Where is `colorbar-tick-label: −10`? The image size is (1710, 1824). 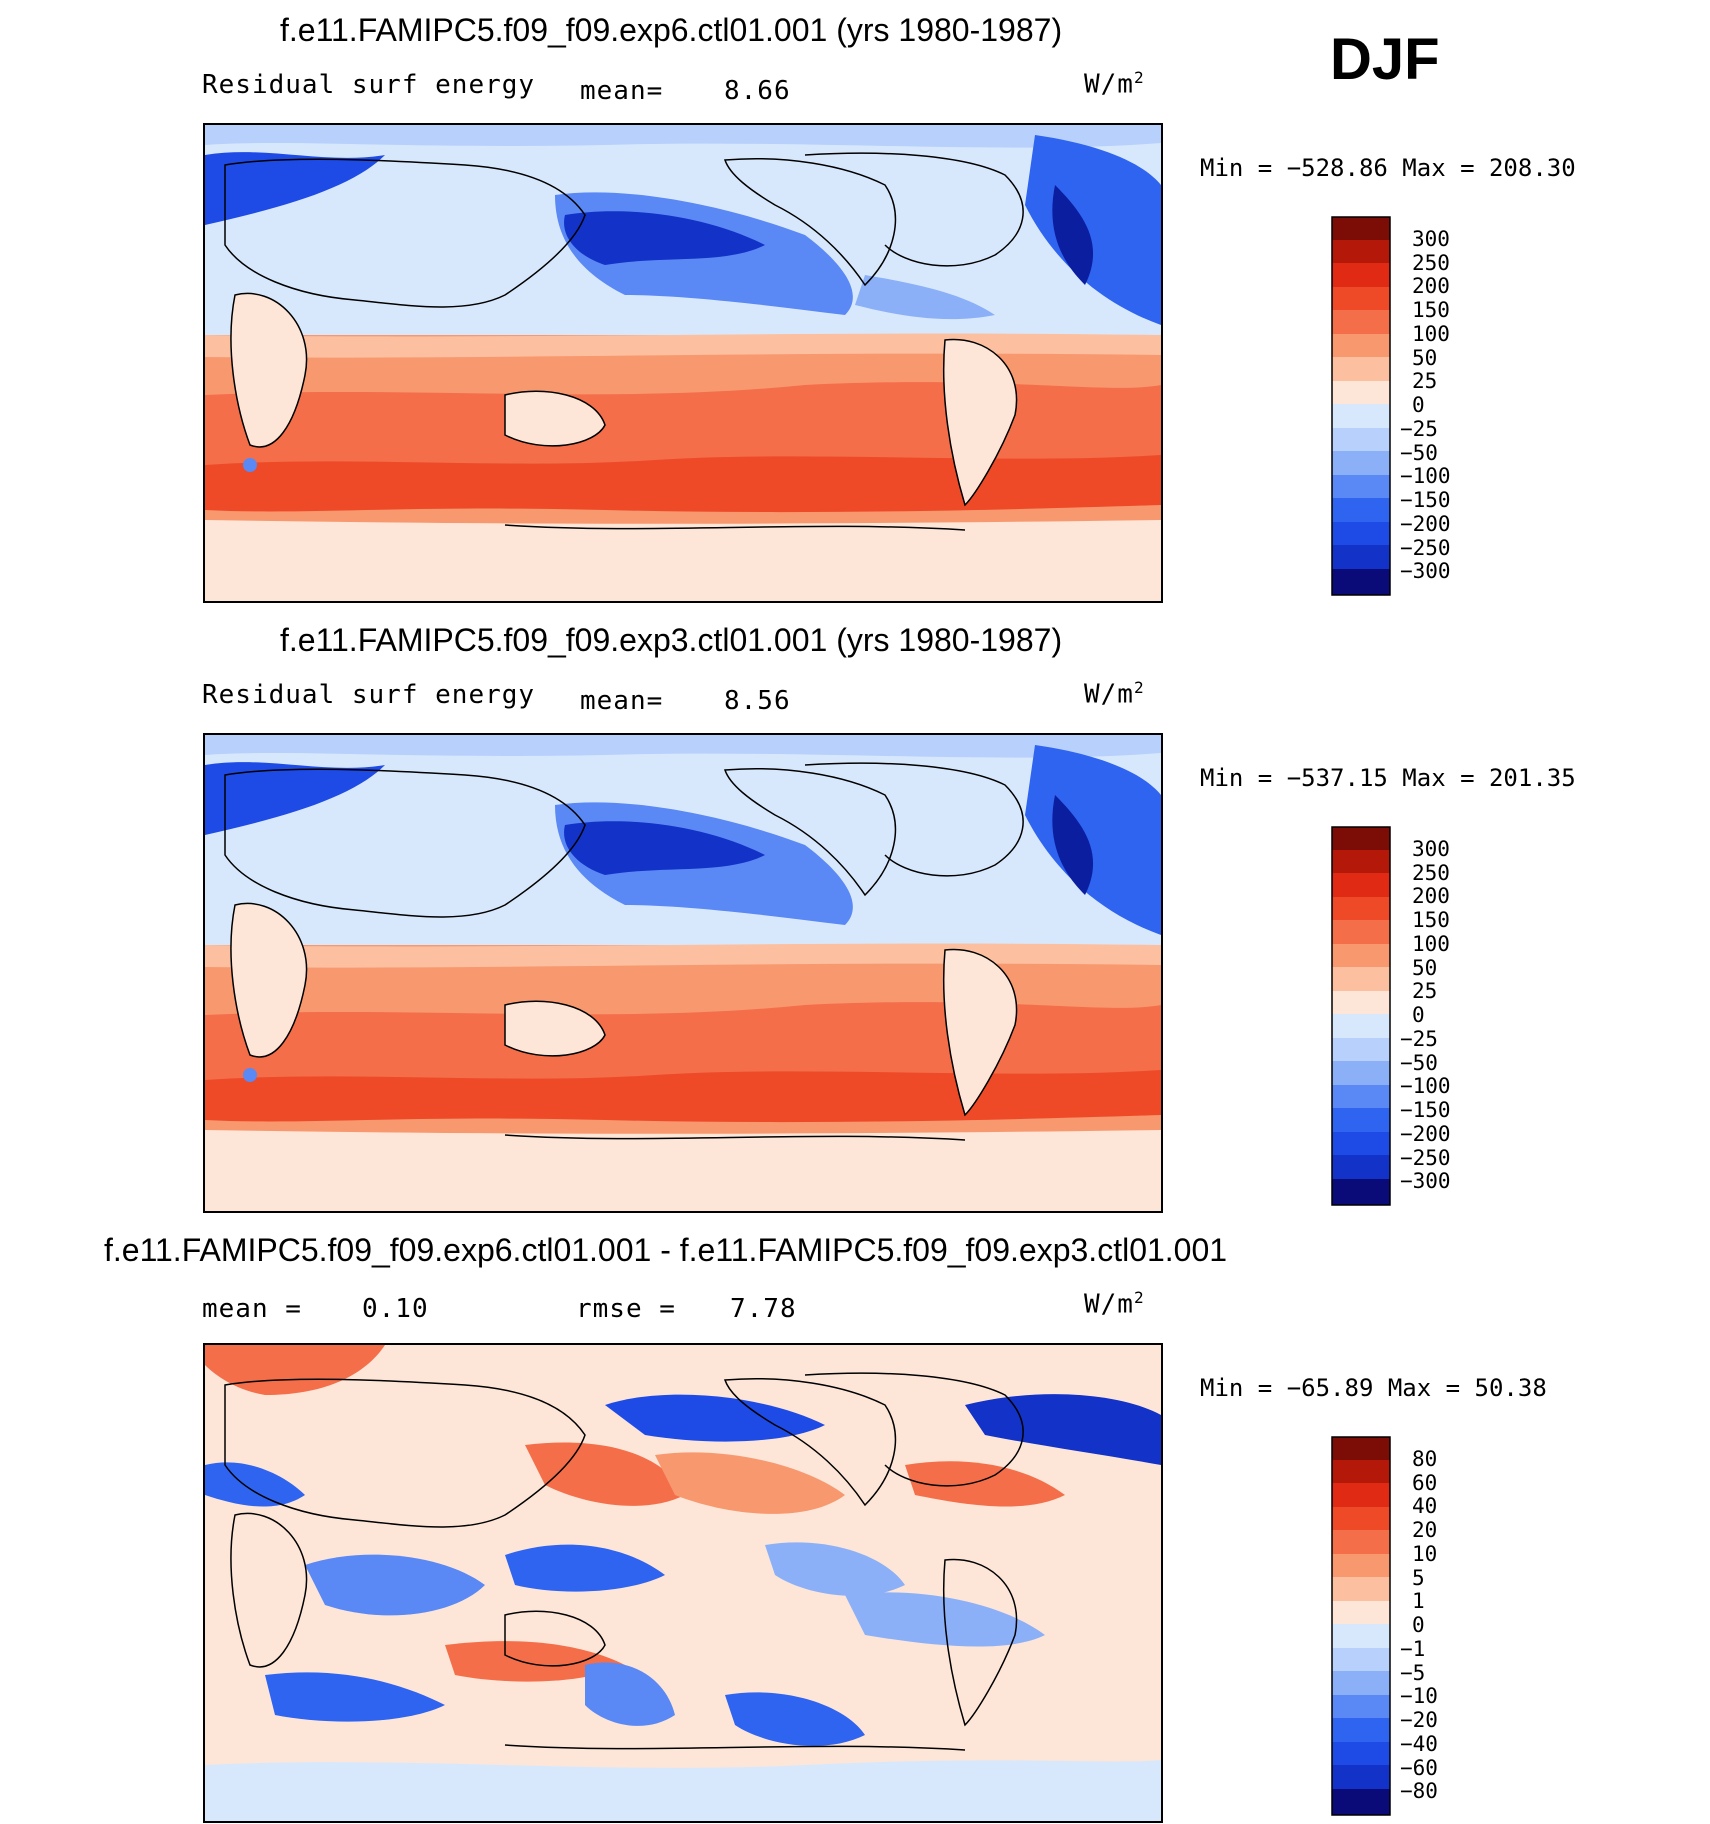 colorbar-tick-label: −10 is located at coordinates (1419, 1696).